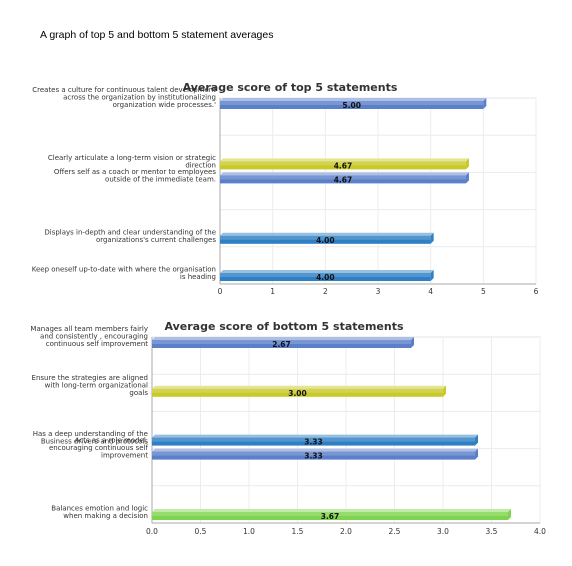  Describe the element at coordinates (97, 344) in the screenshot. I see `category-label: continuous self improvement` at that location.